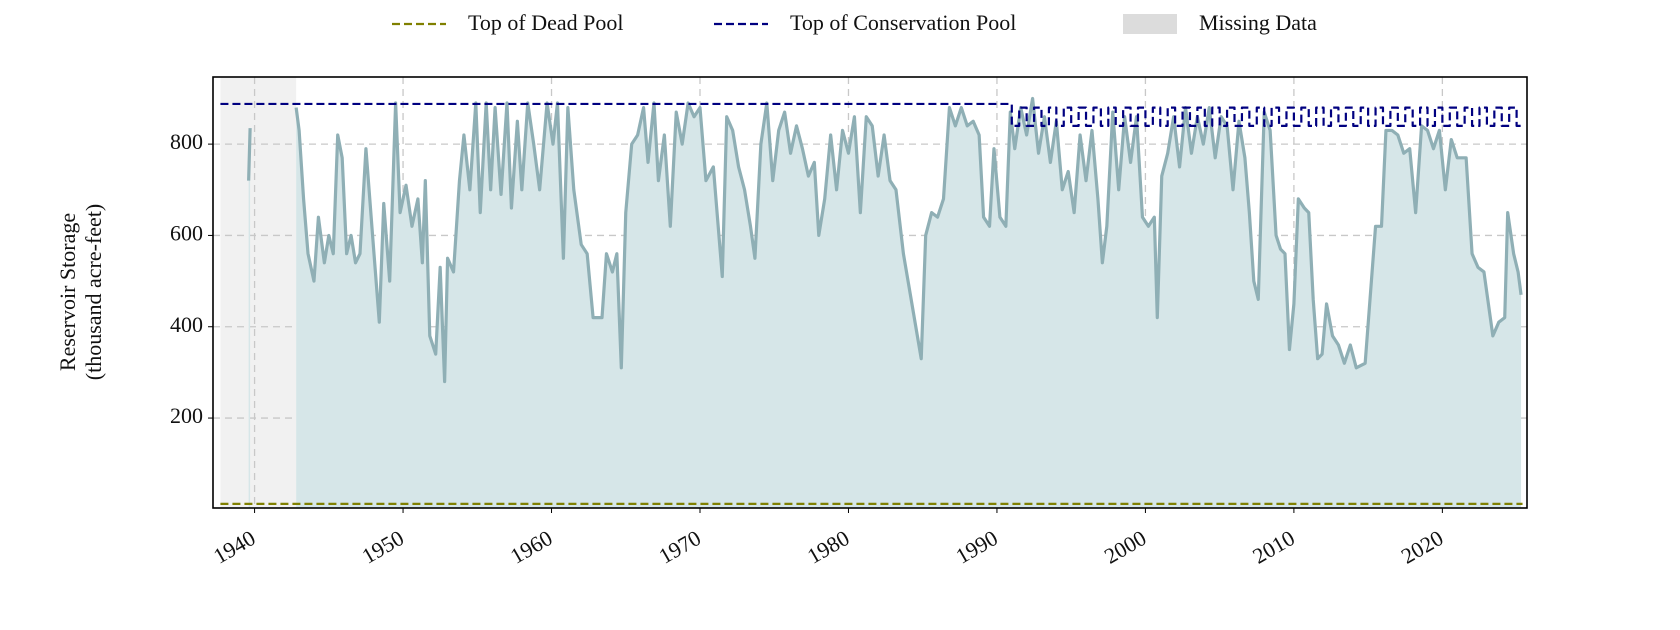  I want to click on y-tick-label: 800, so click(186, 141).